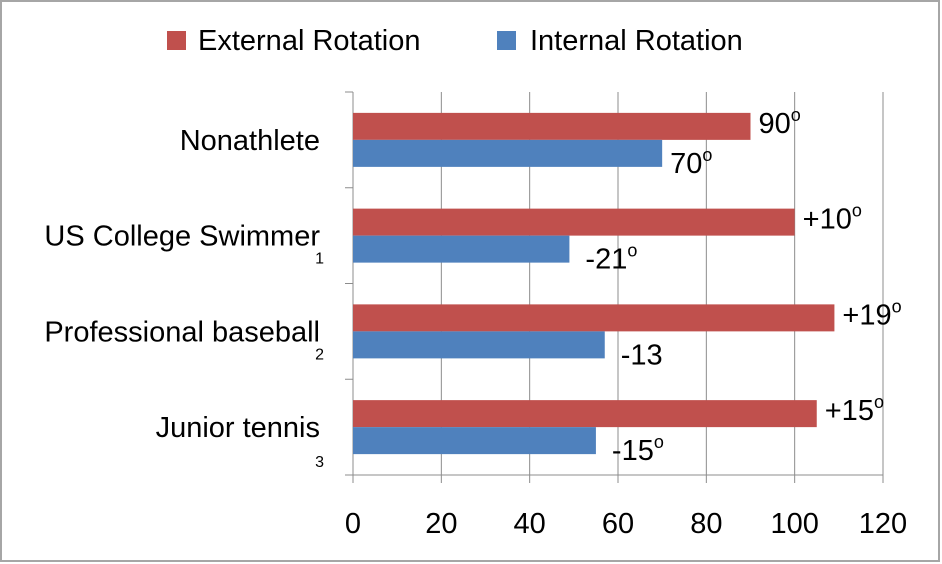 Image resolution: width=942 pixels, height=564 pixels. I want to click on x-tick-label: 40, so click(530, 524).